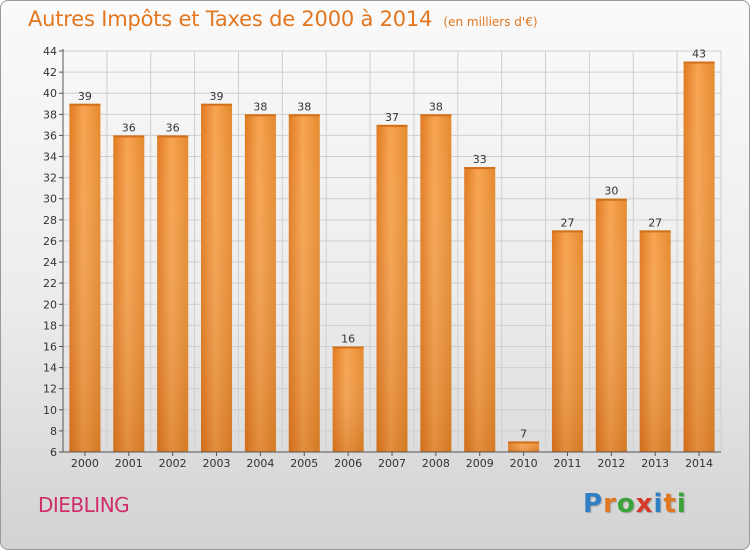  I want to click on bar-shade-2007, so click(392, 288).